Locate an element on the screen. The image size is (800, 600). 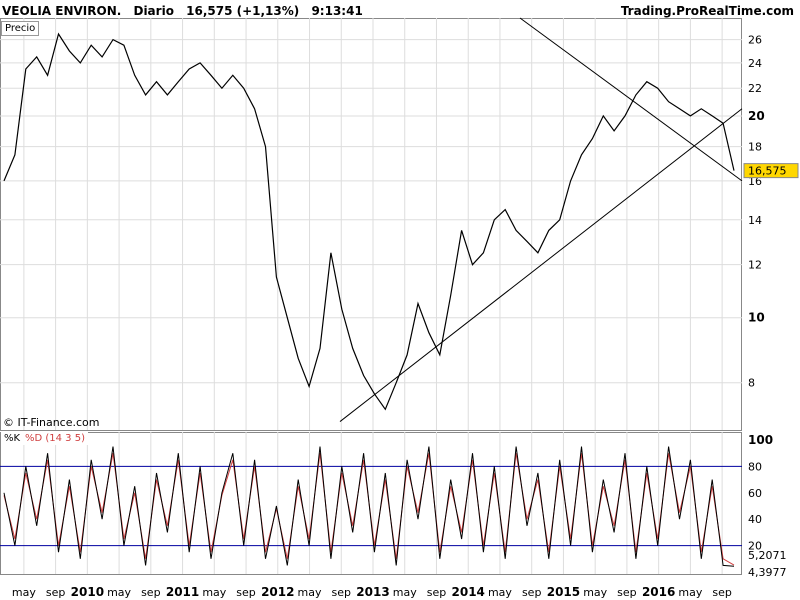
stoch-y-tick-label: 40 is located at coordinates (755, 519).